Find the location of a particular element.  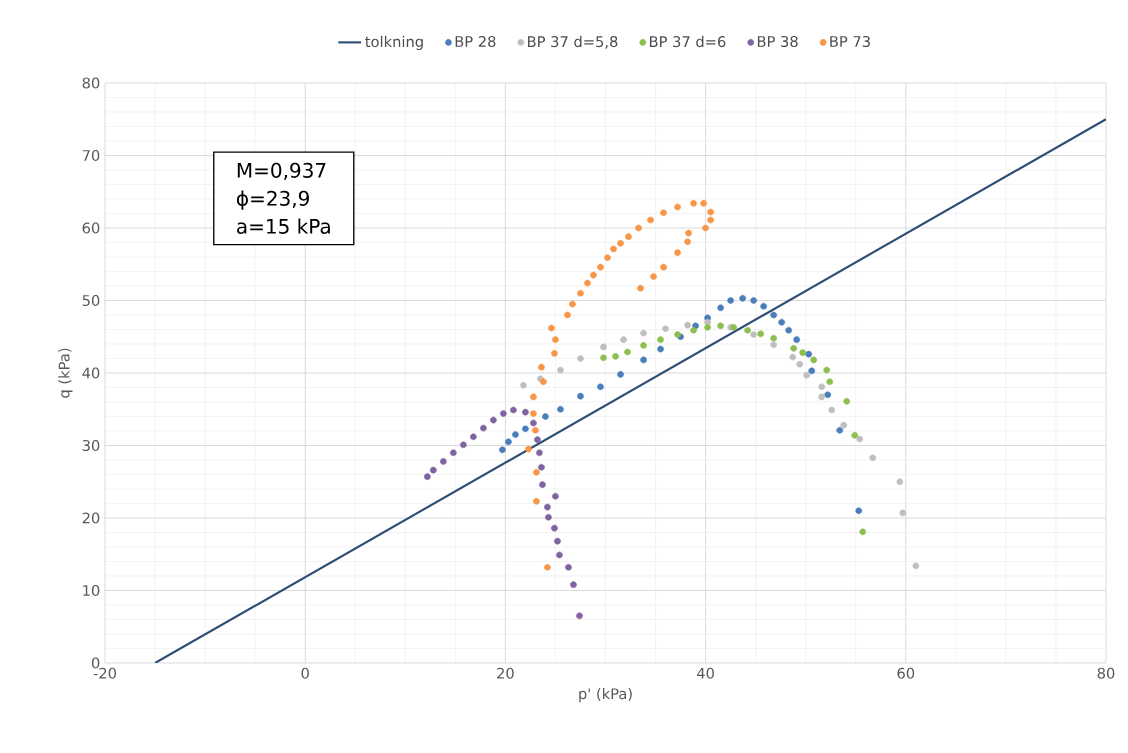

legend-label: BP 38 is located at coordinates (777, 41).